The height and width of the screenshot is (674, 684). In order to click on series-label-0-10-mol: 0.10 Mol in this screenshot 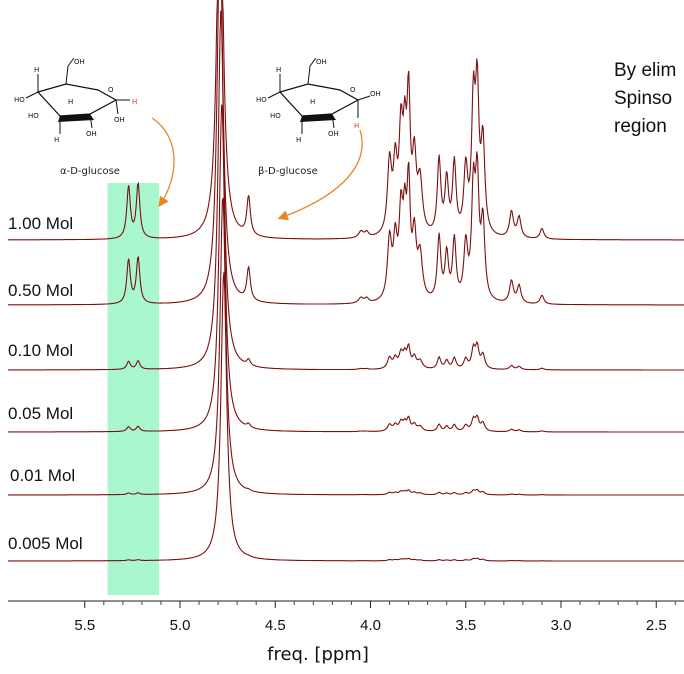, I will do `click(41, 350)`.